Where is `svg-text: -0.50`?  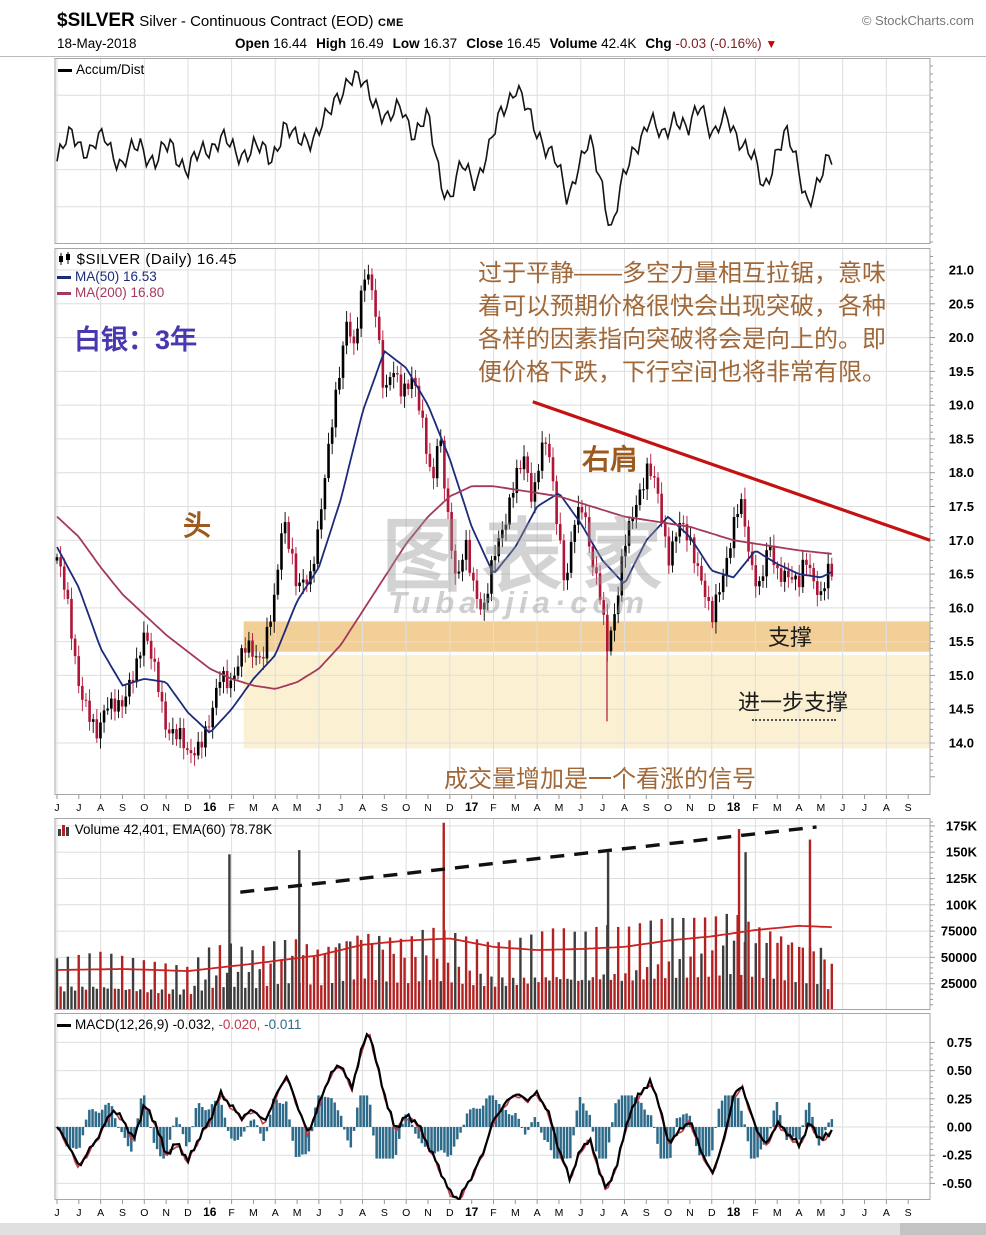 svg-text: -0.50 is located at coordinates (957, 1183).